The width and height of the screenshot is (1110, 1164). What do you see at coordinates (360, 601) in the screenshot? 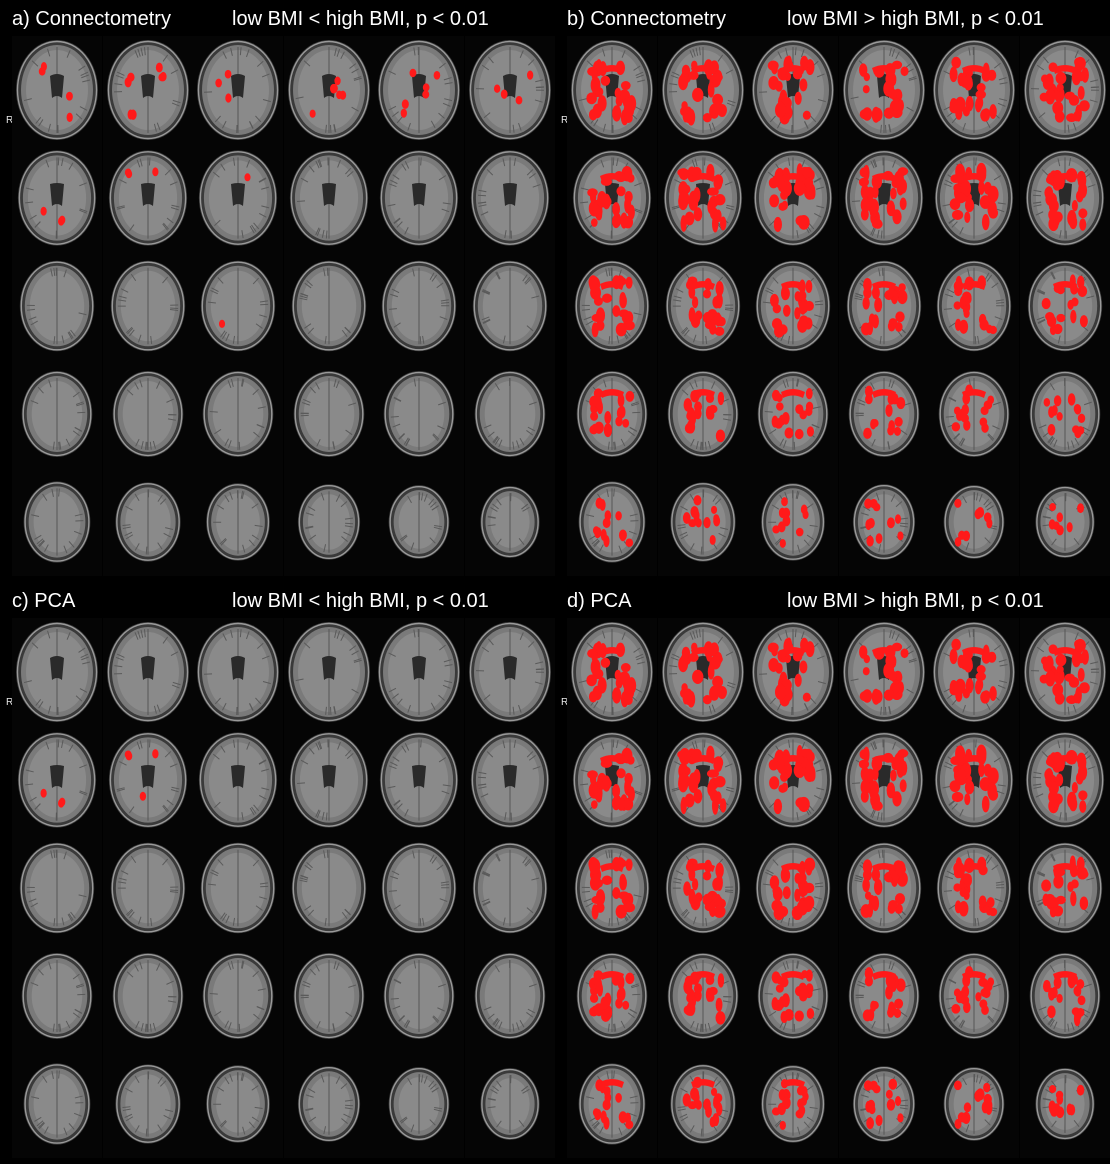
I see `panel-c-condition: low BMI < high BMI, p < 0.01` at bounding box center [360, 601].